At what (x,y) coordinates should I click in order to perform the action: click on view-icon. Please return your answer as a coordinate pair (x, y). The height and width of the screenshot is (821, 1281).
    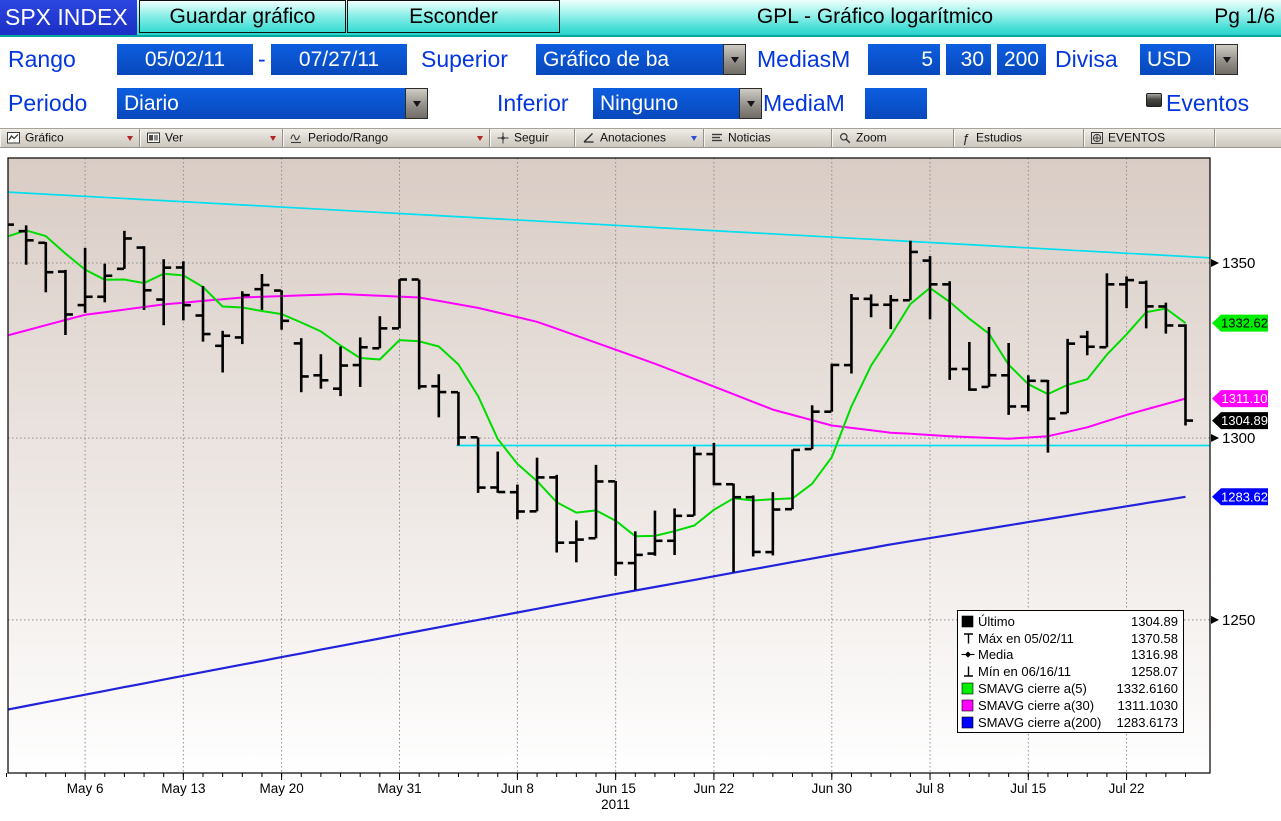
    Looking at the image, I should click on (153, 138).